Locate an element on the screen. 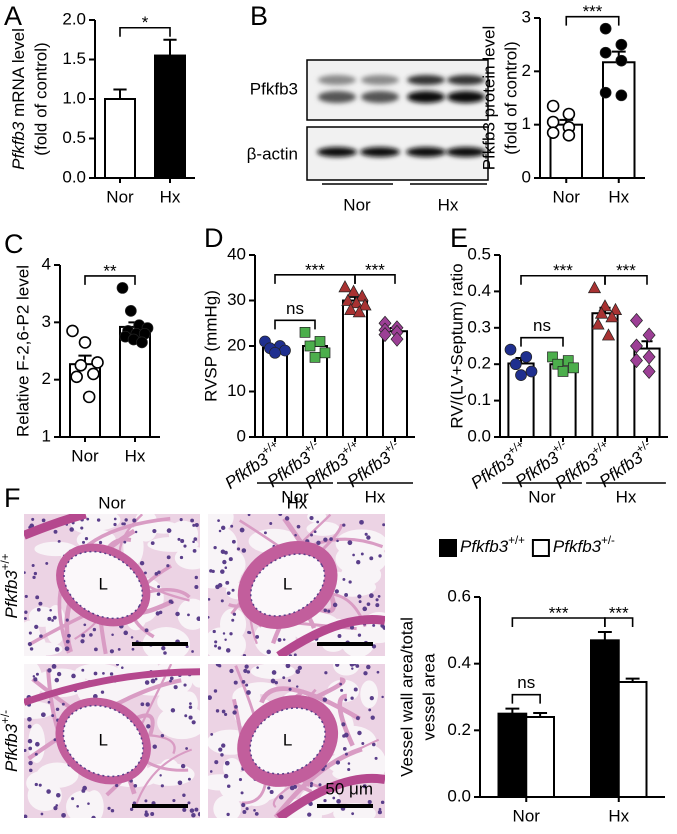  y-tick-label: 0.0 is located at coordinates (479, 435).